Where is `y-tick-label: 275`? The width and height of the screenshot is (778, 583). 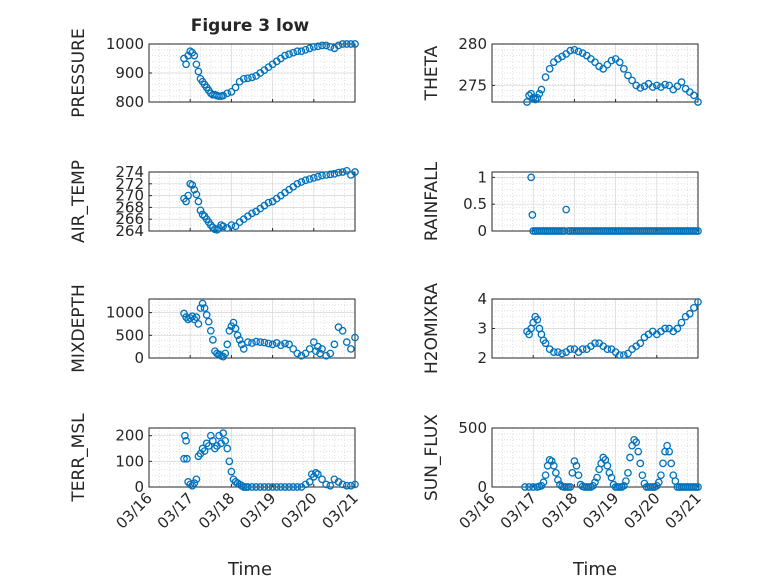 y-tick-label: 275 is located at coordinates (472, 85).